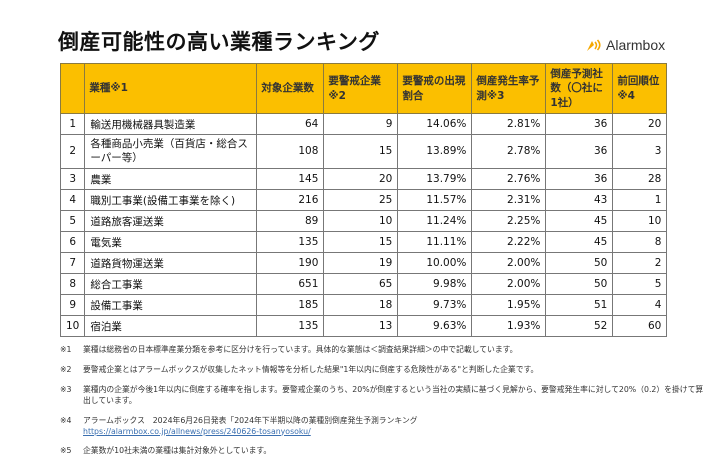 The height and width of the screenshot is (474, 710). Describe the element at coordinates (177, 451) in the screenshot. I see `footnote-text: 企業数が10社未満の業種は集計対象外としています。` at that location.